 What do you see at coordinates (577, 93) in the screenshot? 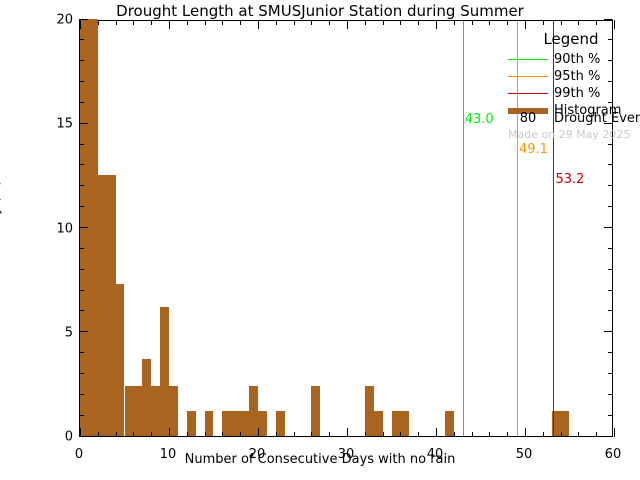
I see `legend-label: 99th %` at bounding box center [577, 93].